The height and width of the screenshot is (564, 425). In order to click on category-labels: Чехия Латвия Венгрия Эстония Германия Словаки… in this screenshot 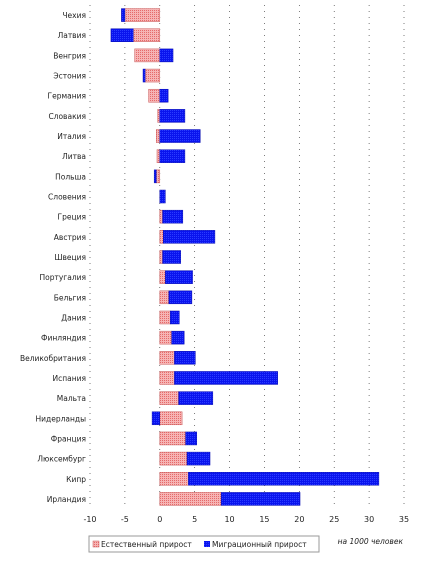, I will do `click(53, 257)`.